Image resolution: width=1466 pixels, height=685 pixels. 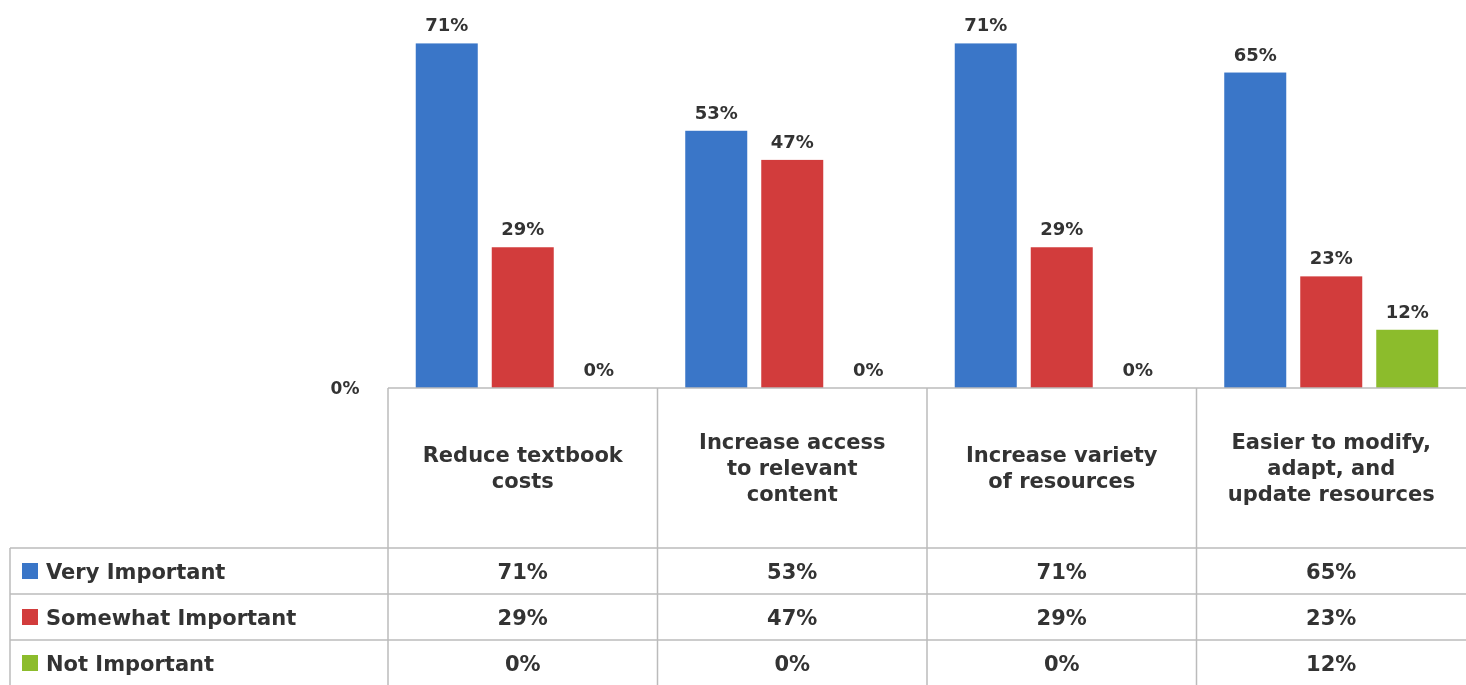 I want to click on legend-label: Not Important, so click(x=130, y=664).